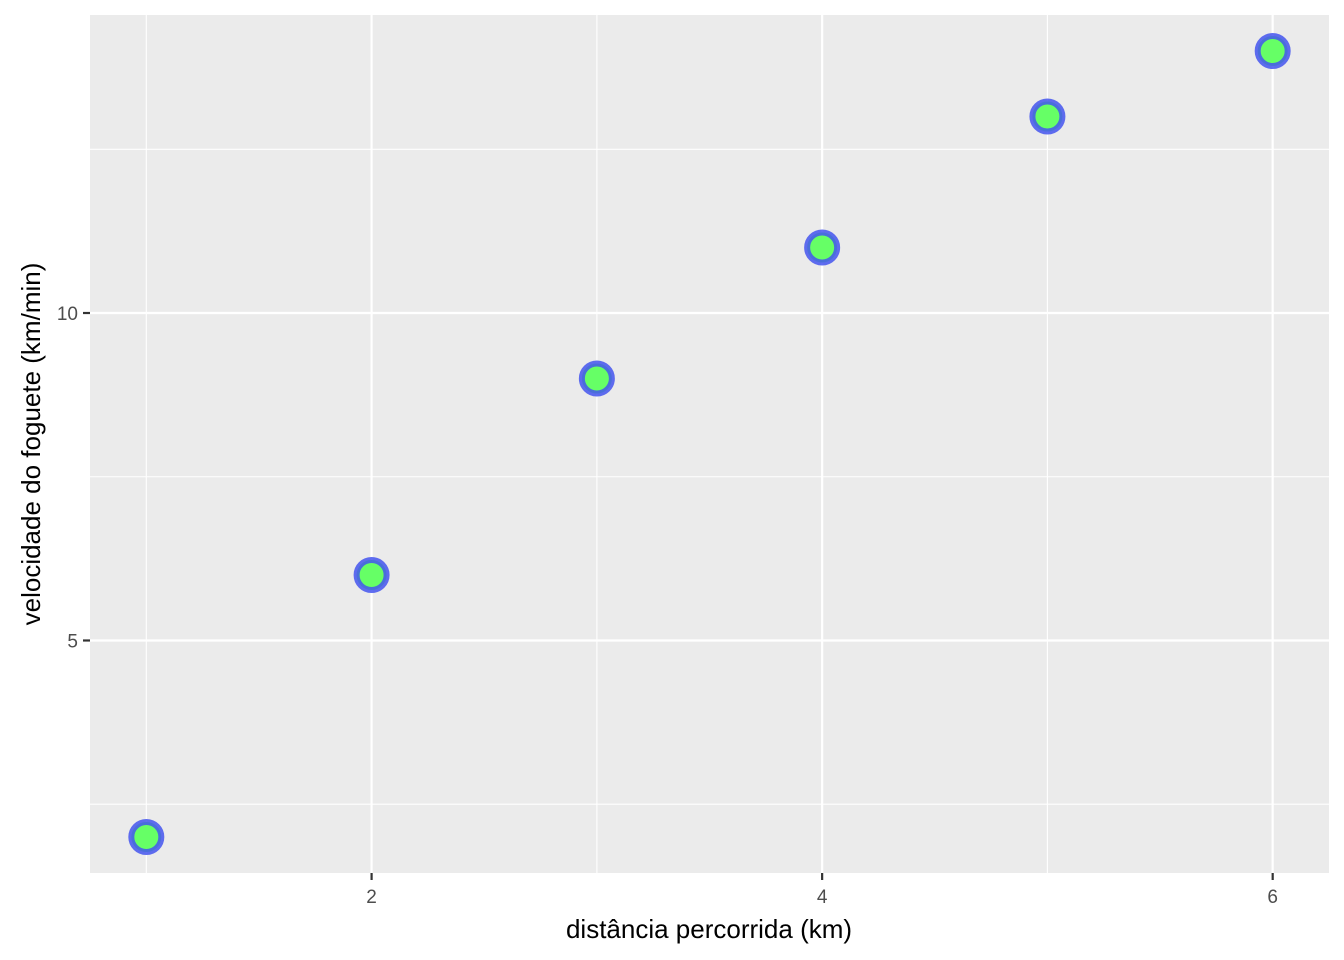  What do you see at coordinates (709, 929) in the screenshot?
I see `x-axis-title: distância percorrida (km)` at bounding box center [709, 929].